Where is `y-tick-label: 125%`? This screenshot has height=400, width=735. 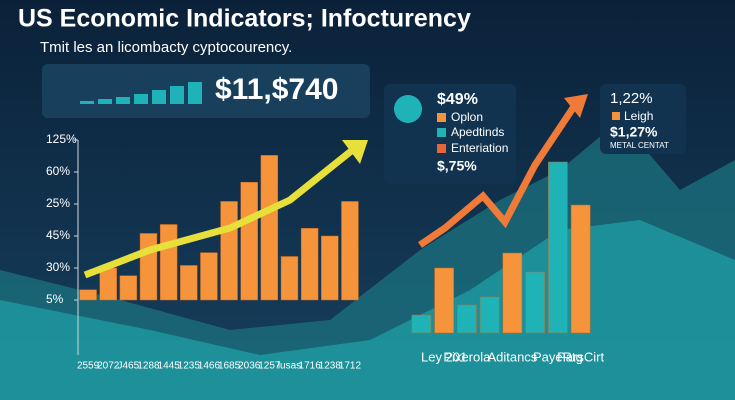
y-tick-label: 125% is located at coordinates (61, 139).